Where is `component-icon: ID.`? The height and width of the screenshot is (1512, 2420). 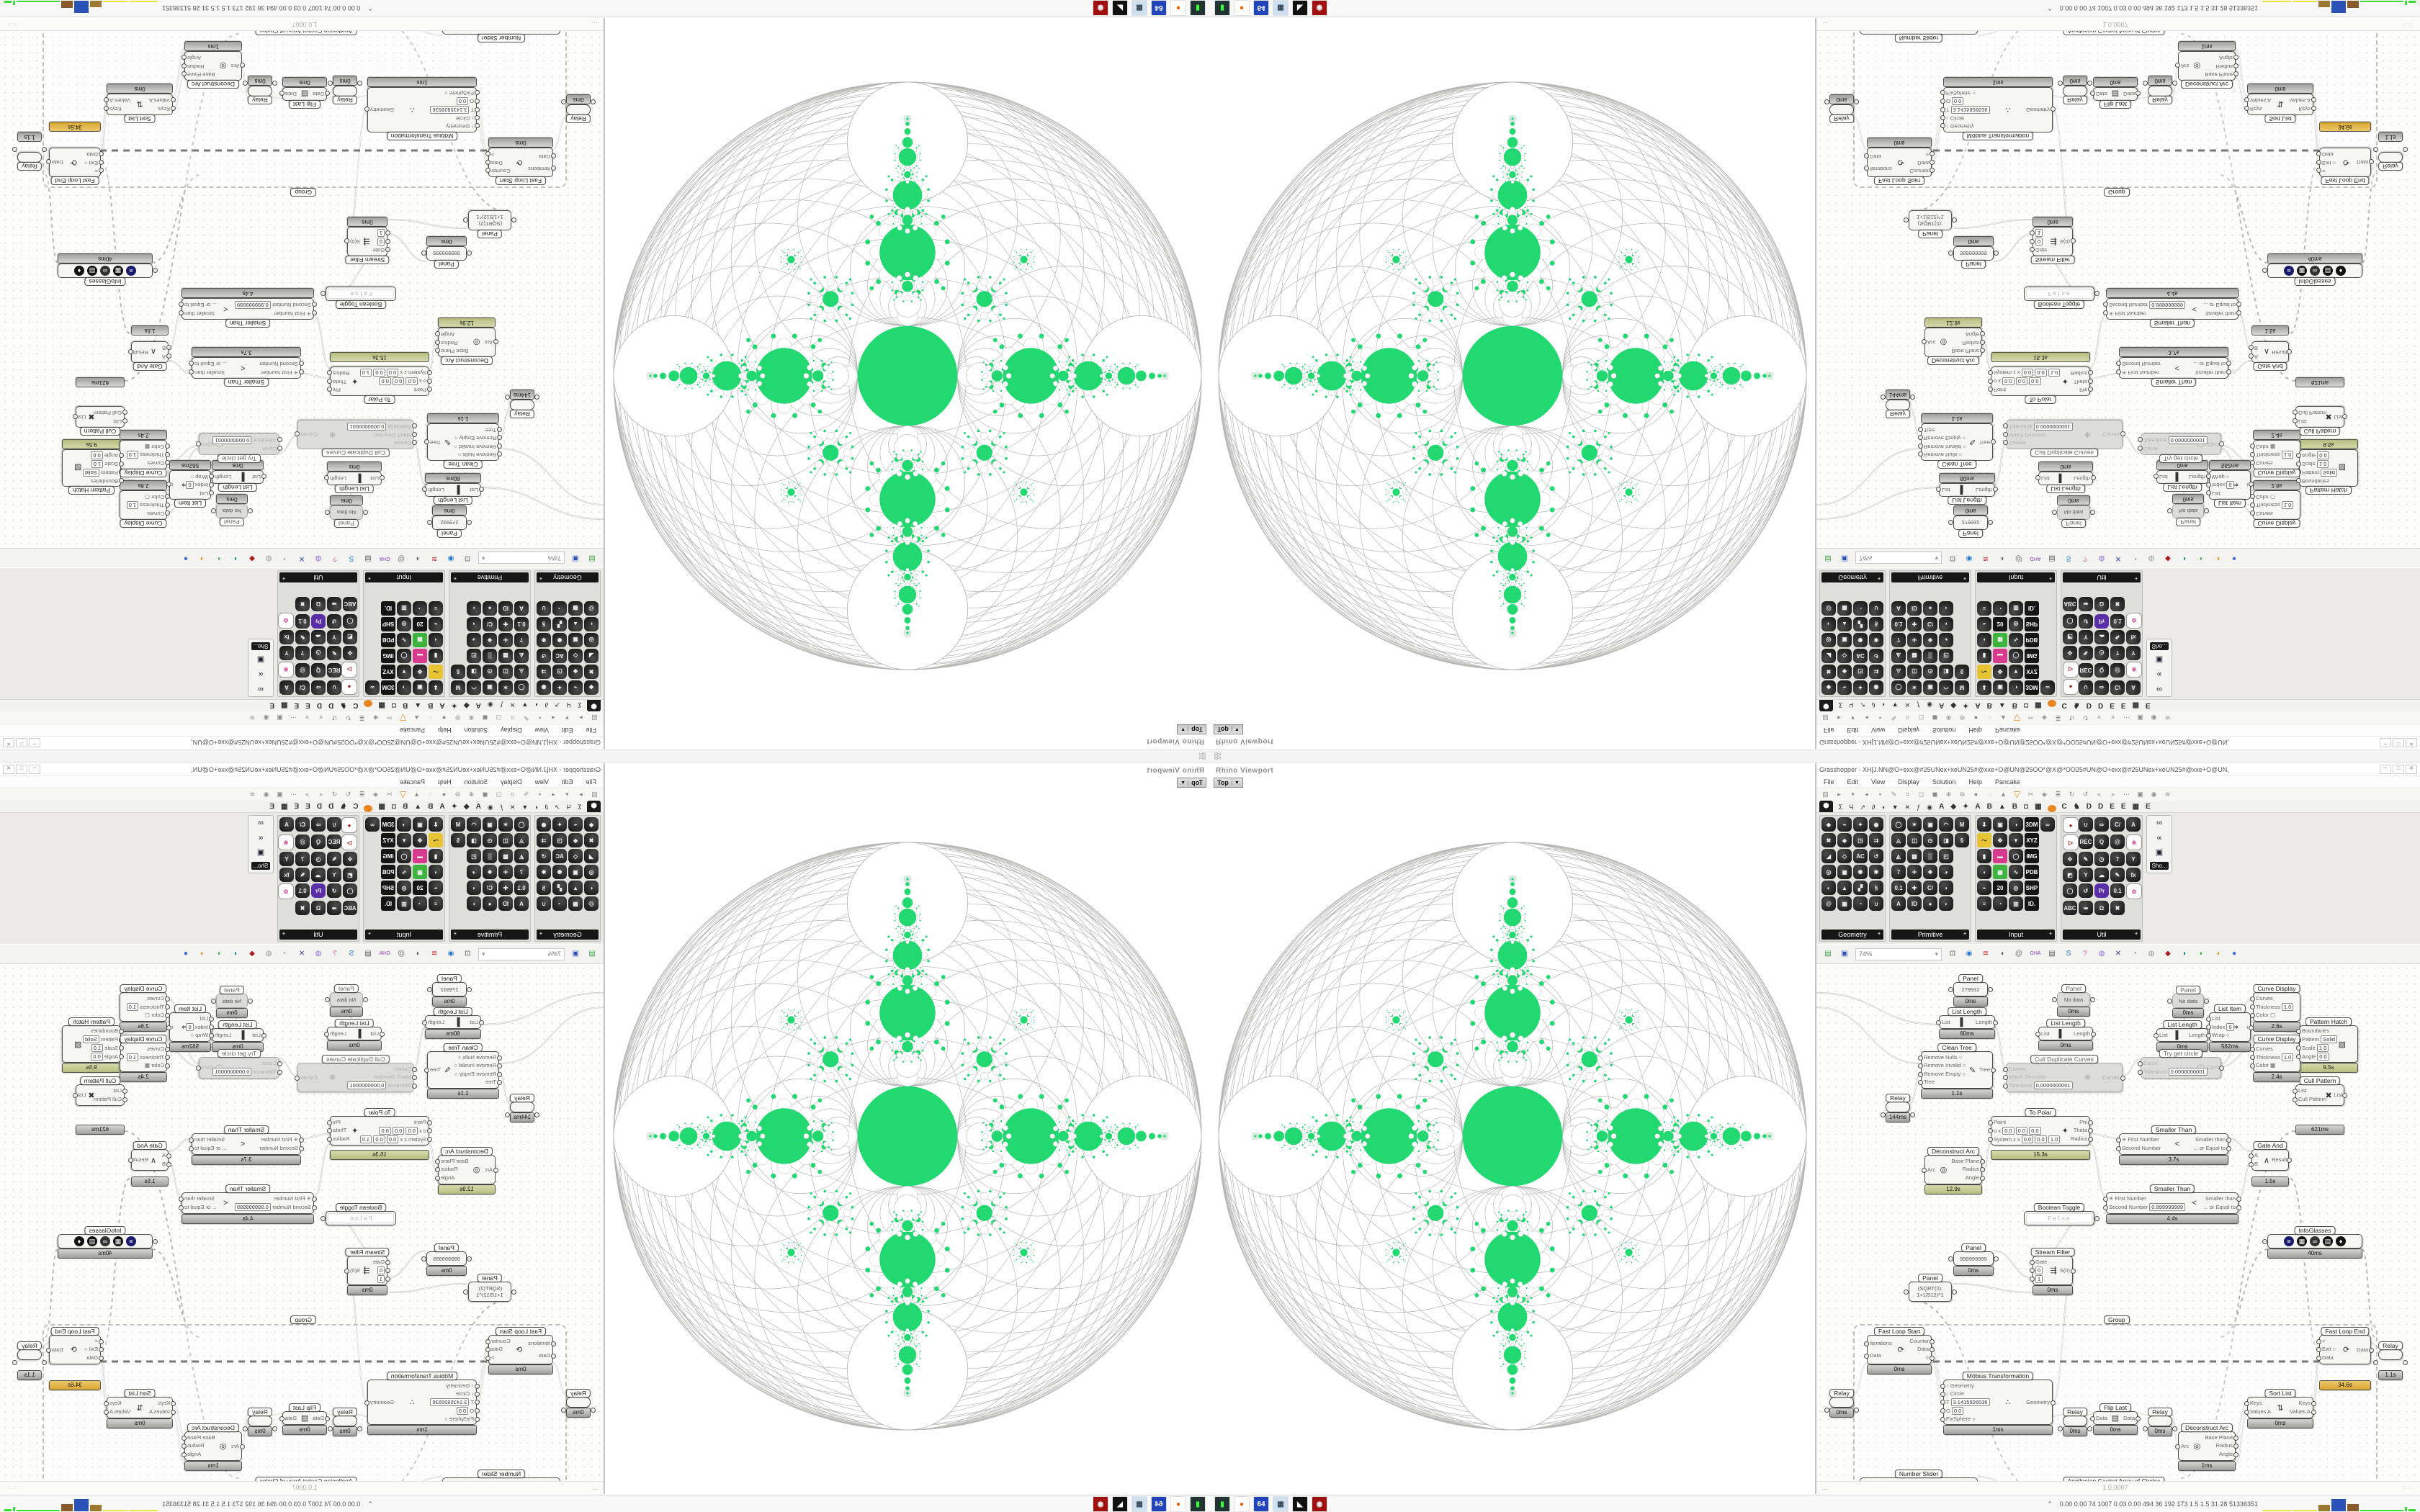 component-icon: ID. is located at coordinates (2032, 903).